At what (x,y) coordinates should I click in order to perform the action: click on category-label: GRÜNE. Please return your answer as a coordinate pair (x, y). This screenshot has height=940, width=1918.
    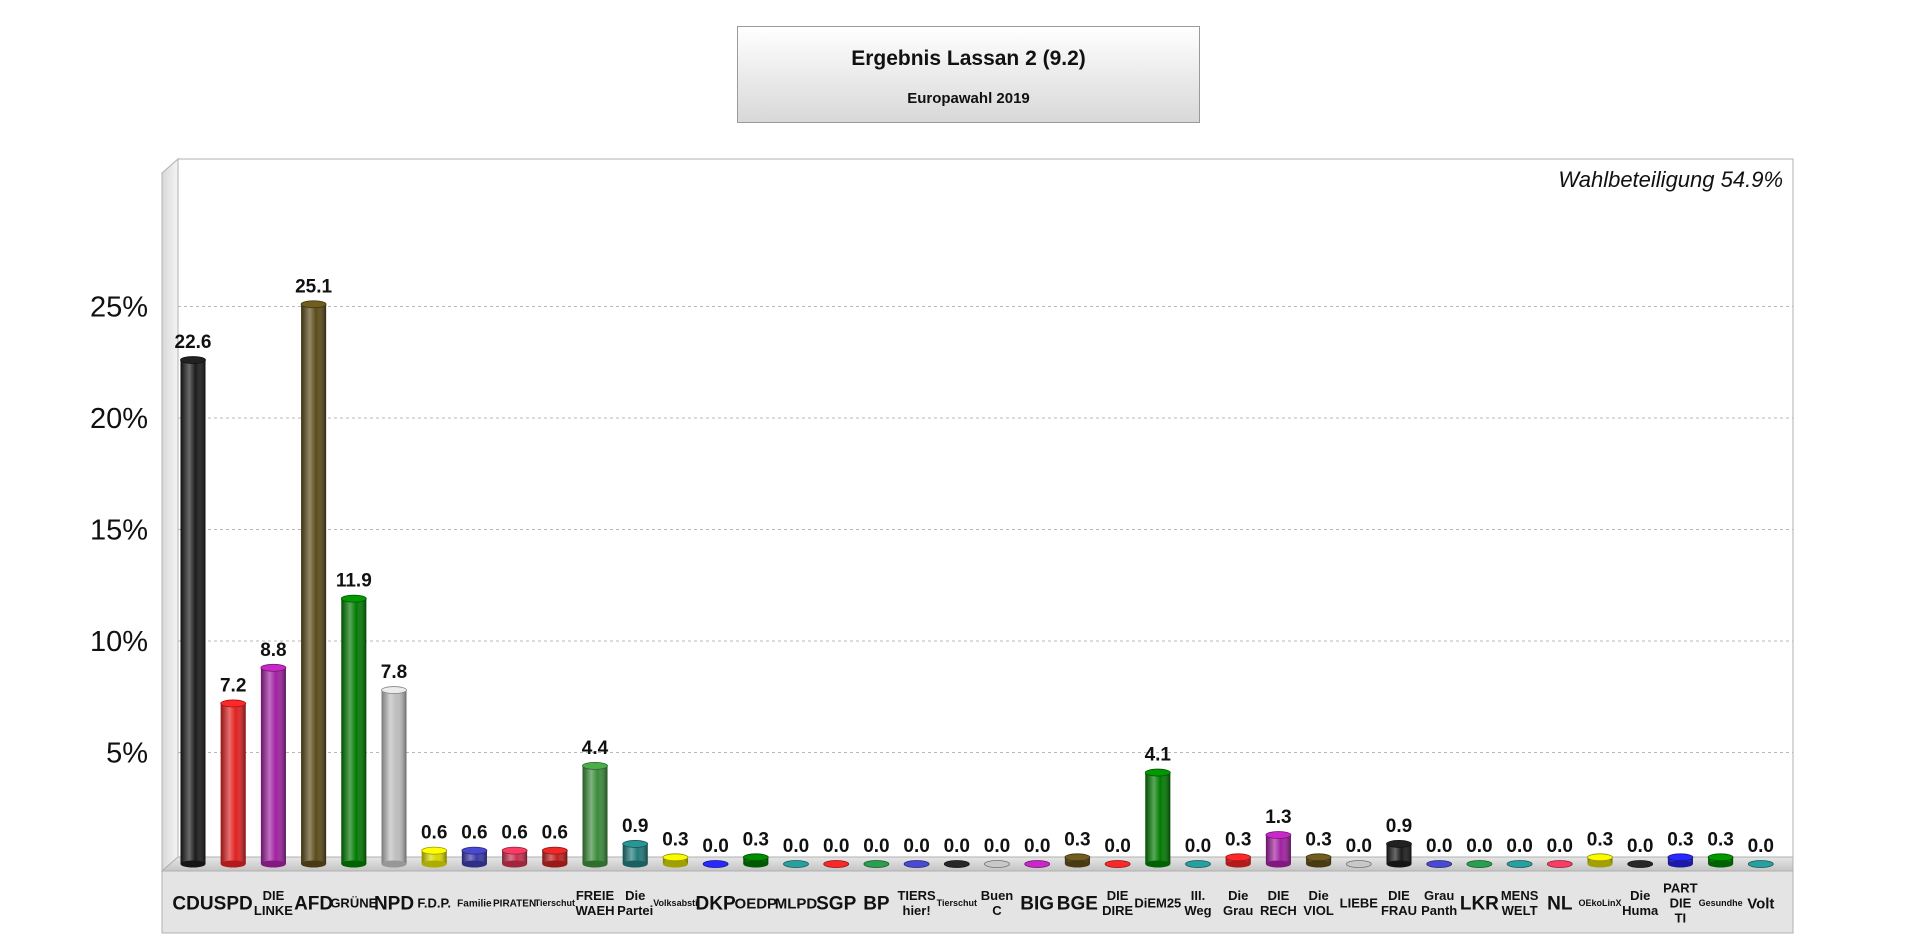
    Looking at the image, I should click on (353, 903).